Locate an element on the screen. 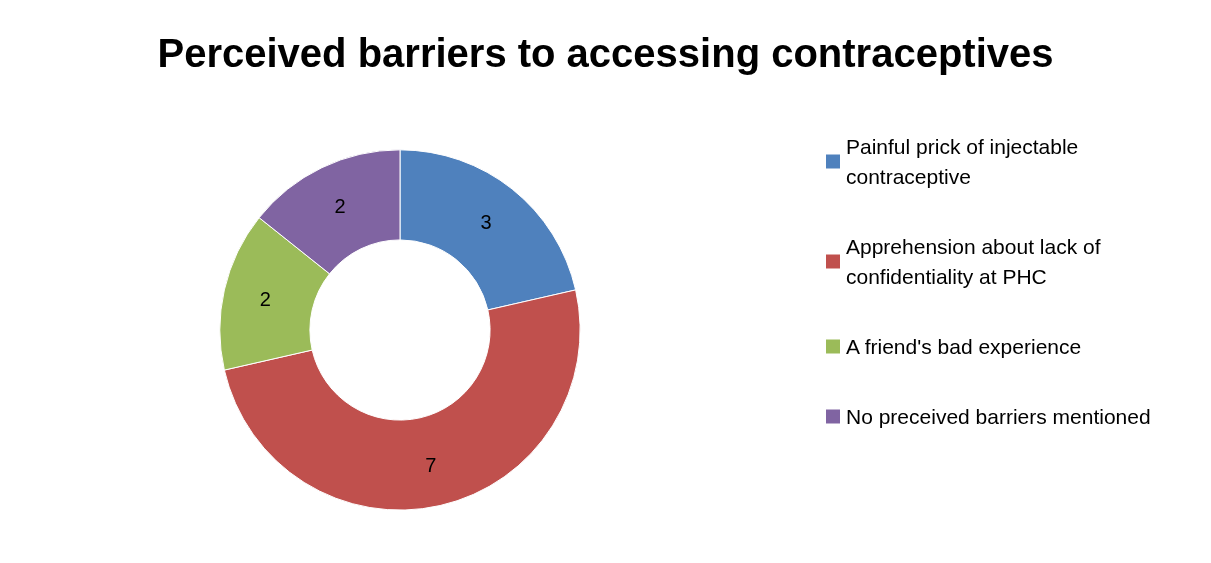 This screenshot has width=1211, height=563. data-label: 3 is located at coordinates (486, 222).